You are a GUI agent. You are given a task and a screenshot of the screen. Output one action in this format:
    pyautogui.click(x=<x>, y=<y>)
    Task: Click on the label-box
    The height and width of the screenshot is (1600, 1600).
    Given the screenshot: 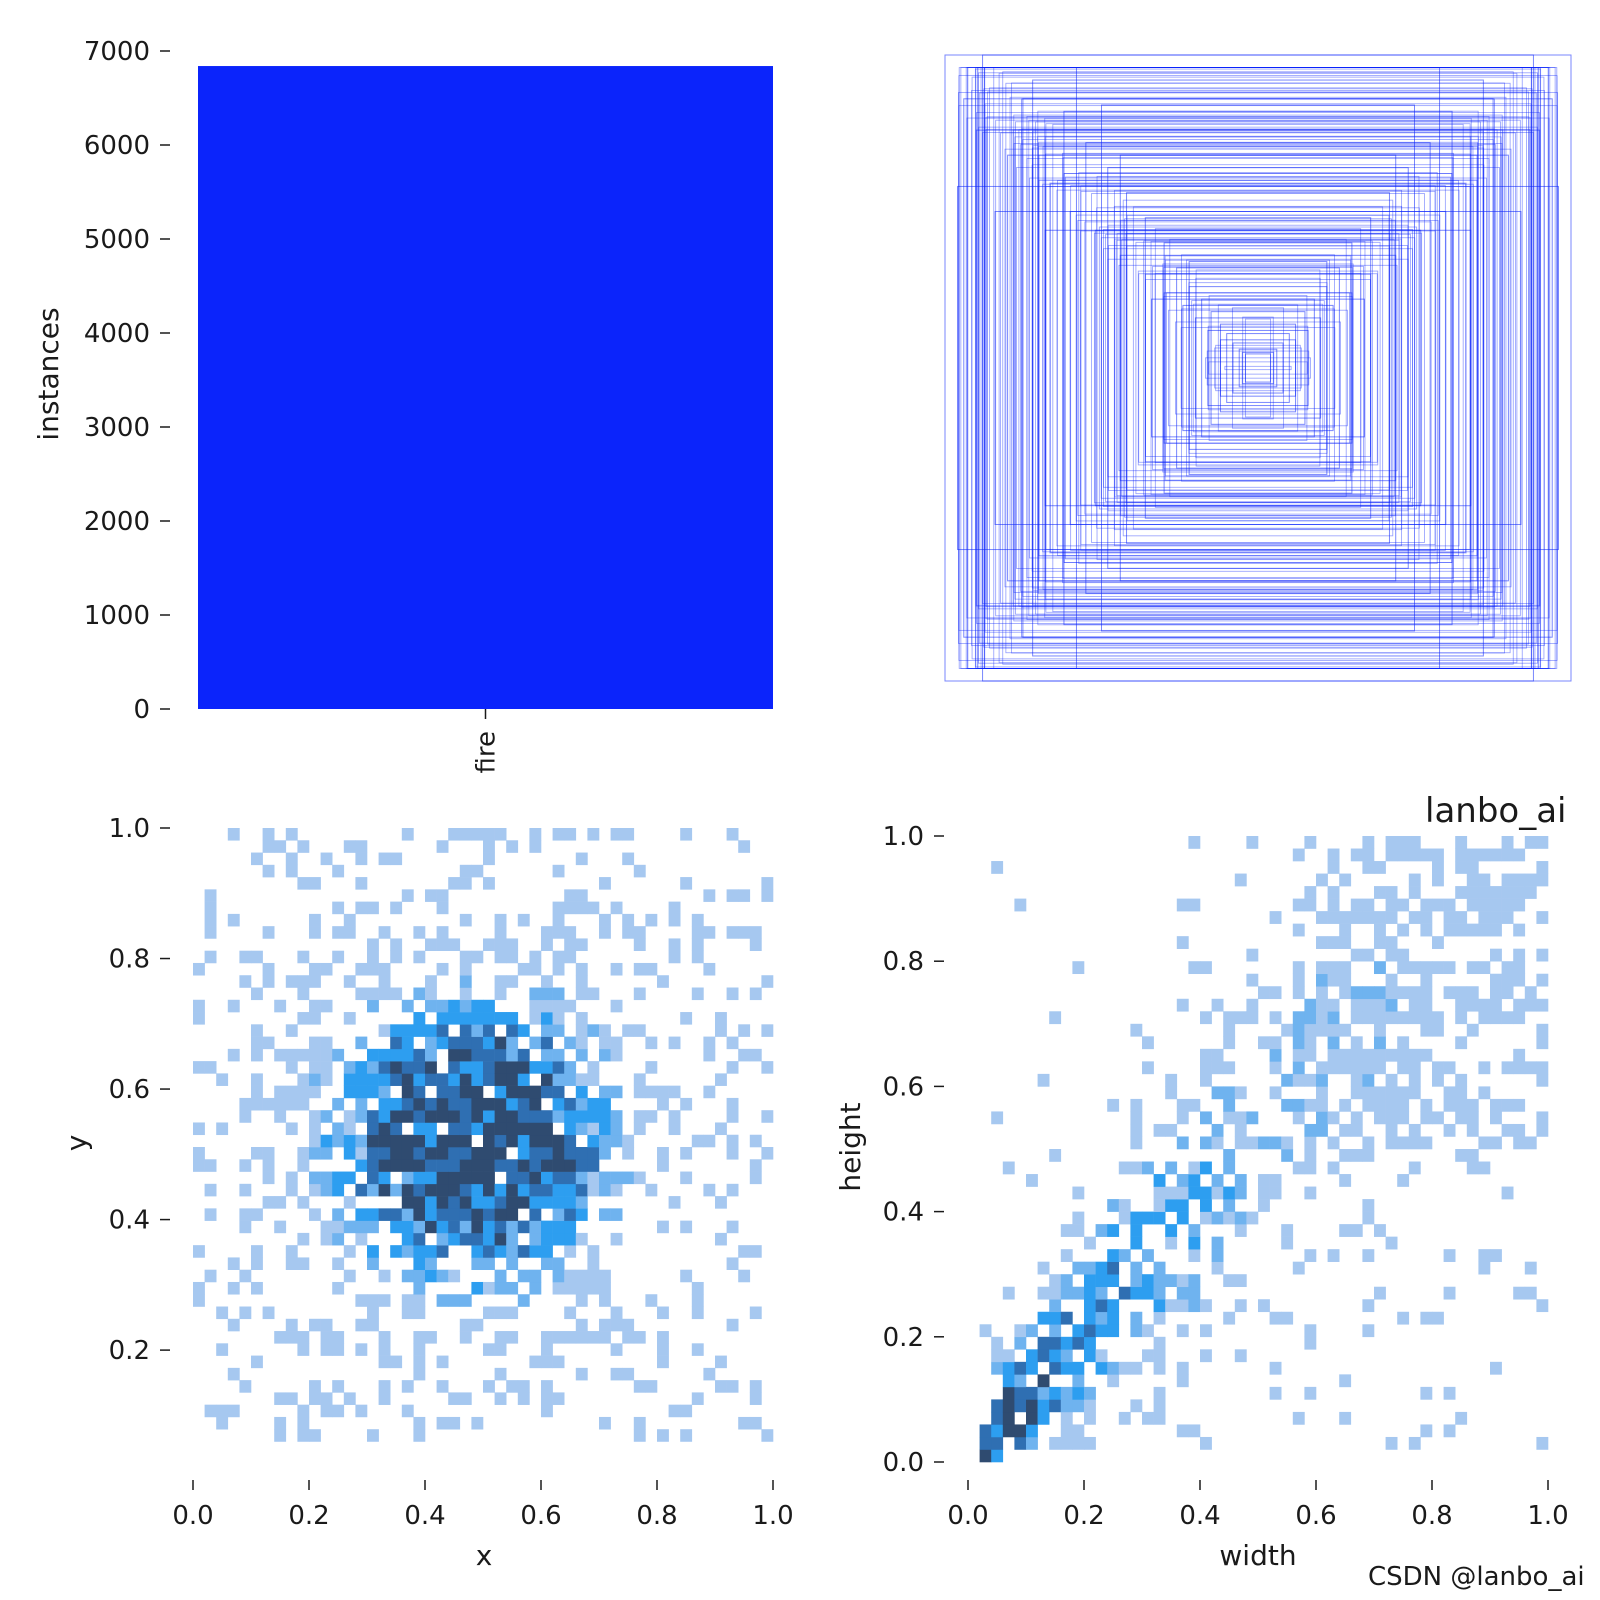 What is the action you would take?
    pyautogui.click(x=1258, y=368)
    